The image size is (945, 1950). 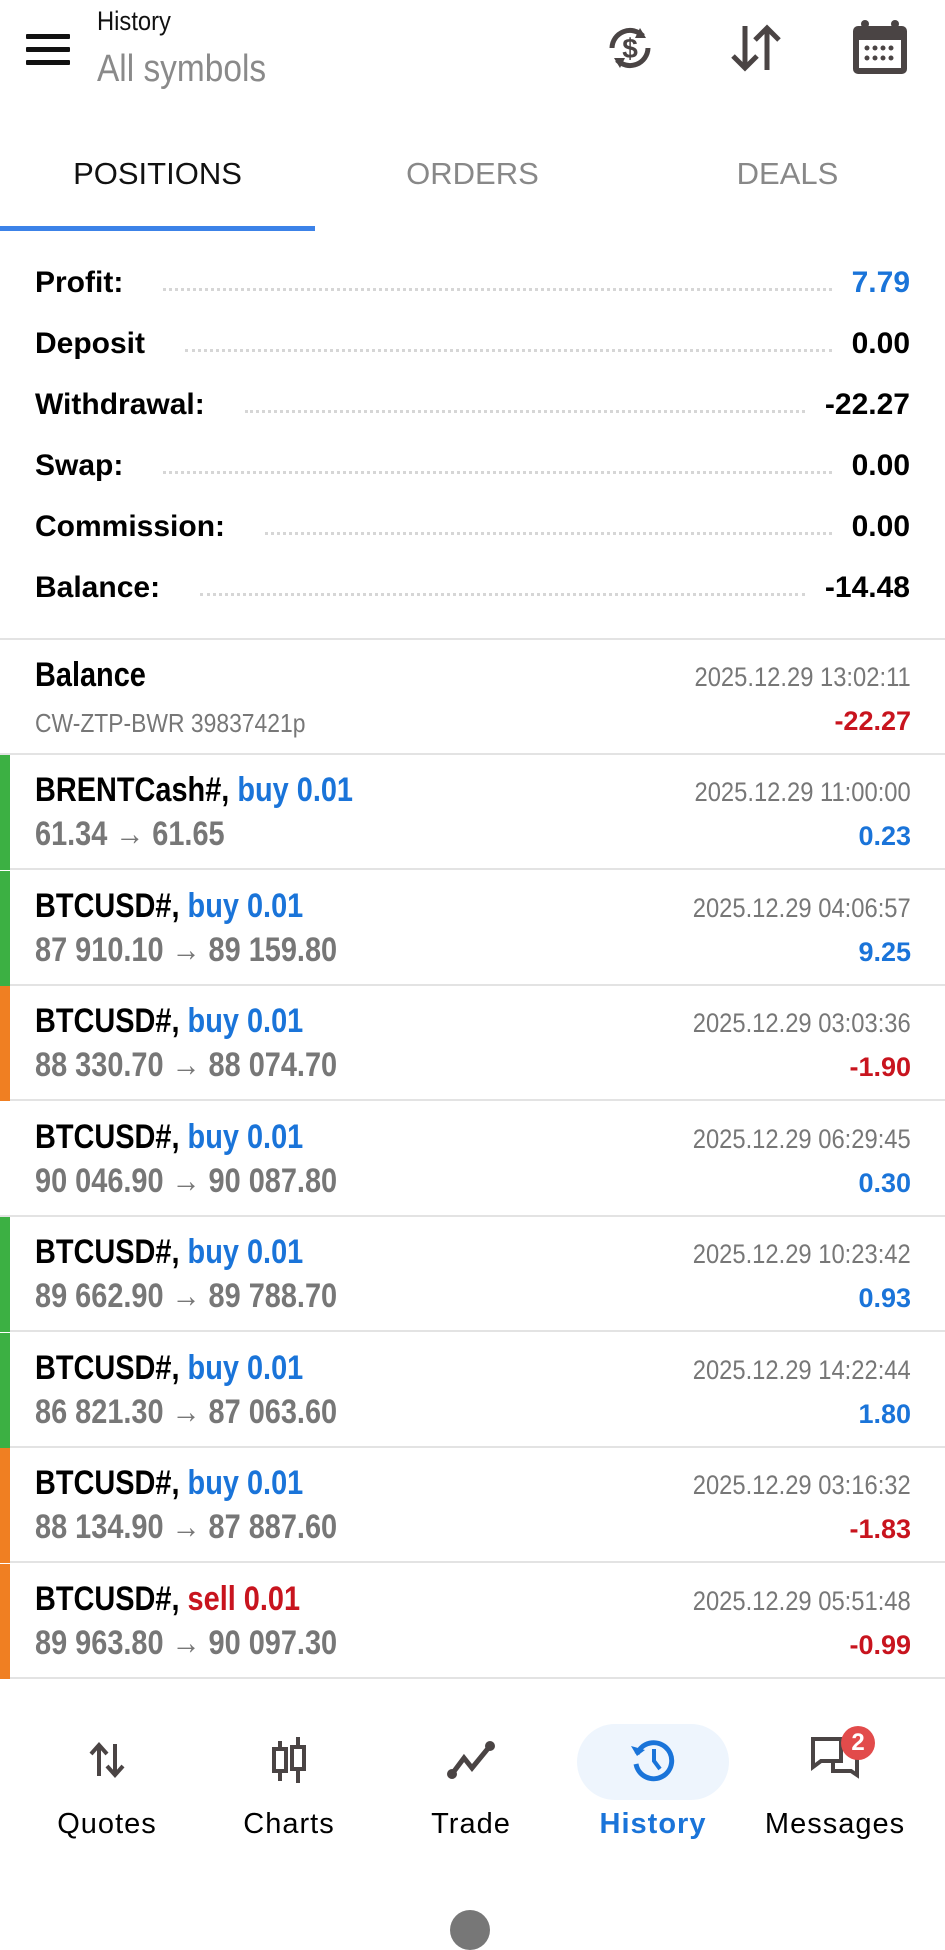 I want to click on summary-value: 7.79, so click(x=880, y=282).